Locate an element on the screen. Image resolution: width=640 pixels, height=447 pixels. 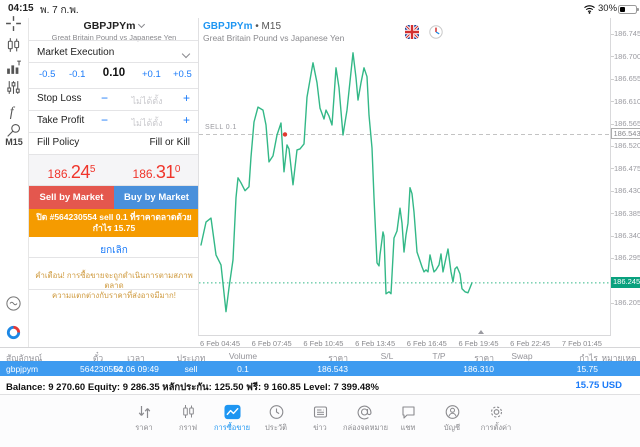
position-cell: 0.1 is located at coordinates (243, 369).